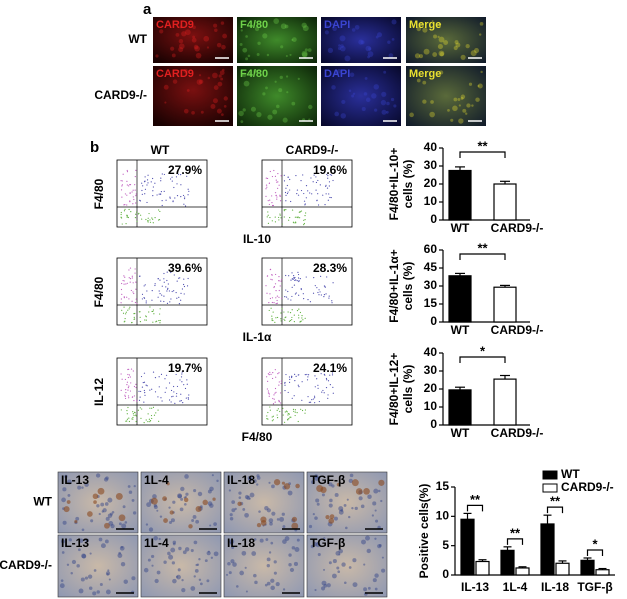 The height and width of the screenshot is (599, 627). What do you see at coordinates (460, 433) in the screenshot?
I see `x-tick-label: WT` at bounding box center [460, 433].